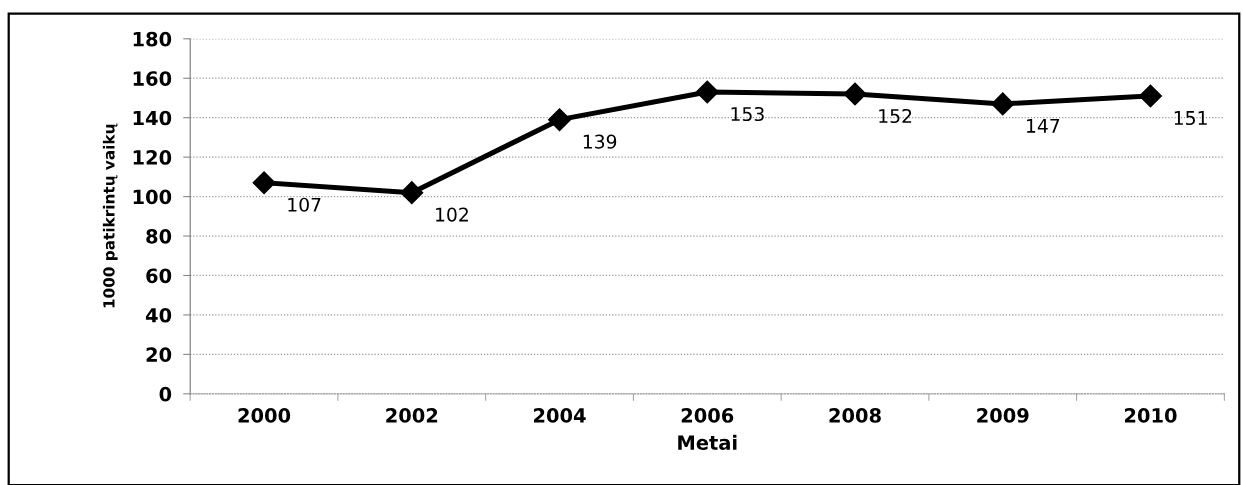 The image size is (1243, 485). Describe the element at coordinates (747, 114) in the screenshot. I see `data-label: 153` at that location.